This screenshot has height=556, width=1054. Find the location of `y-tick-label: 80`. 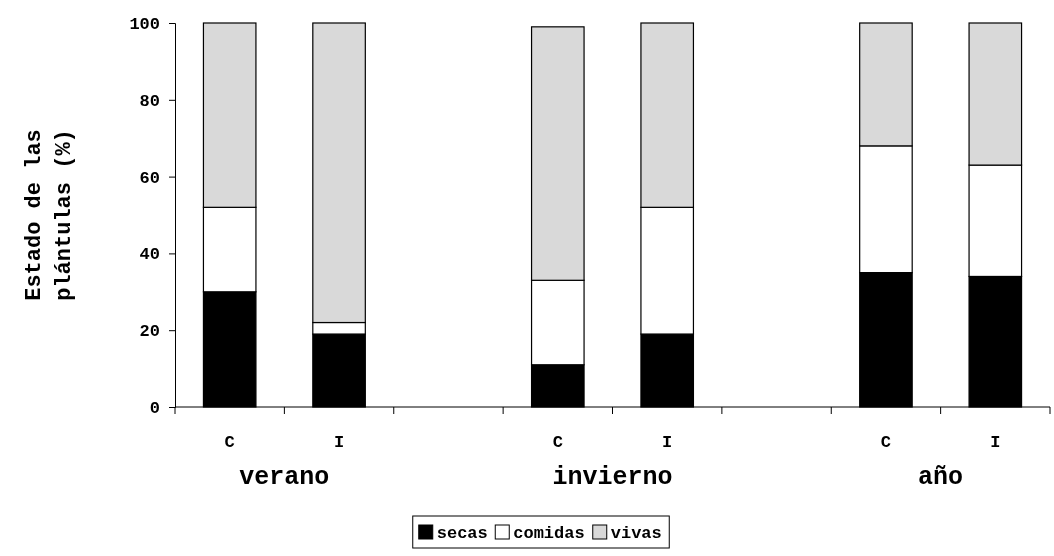

y-tick-label: 80 is located at coordinates (149, 101).